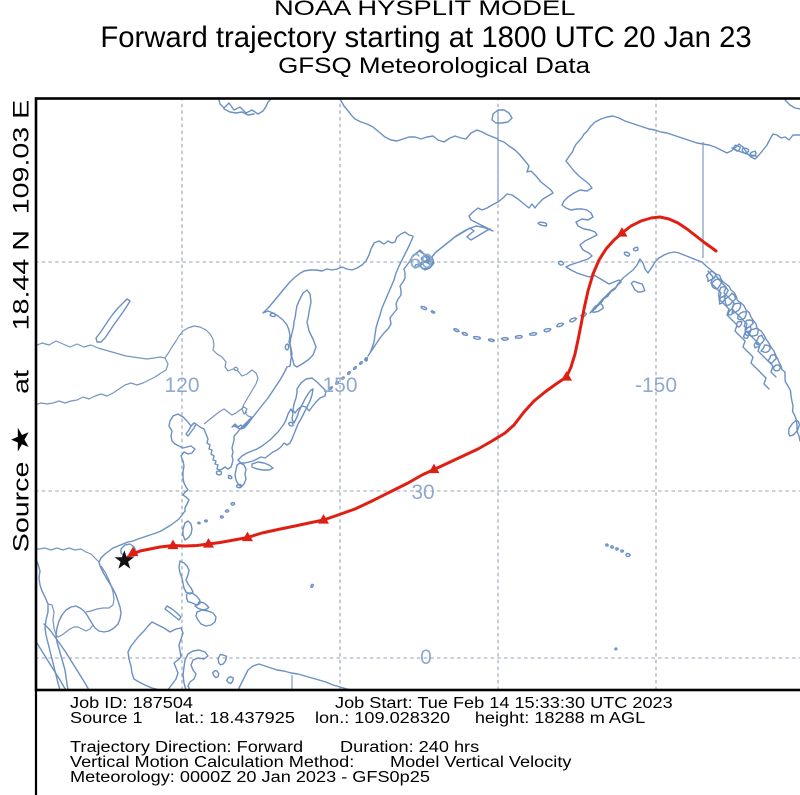 This screenshot has width=800, height=795. I want to click on svg-text: 30, so click(422, 492).